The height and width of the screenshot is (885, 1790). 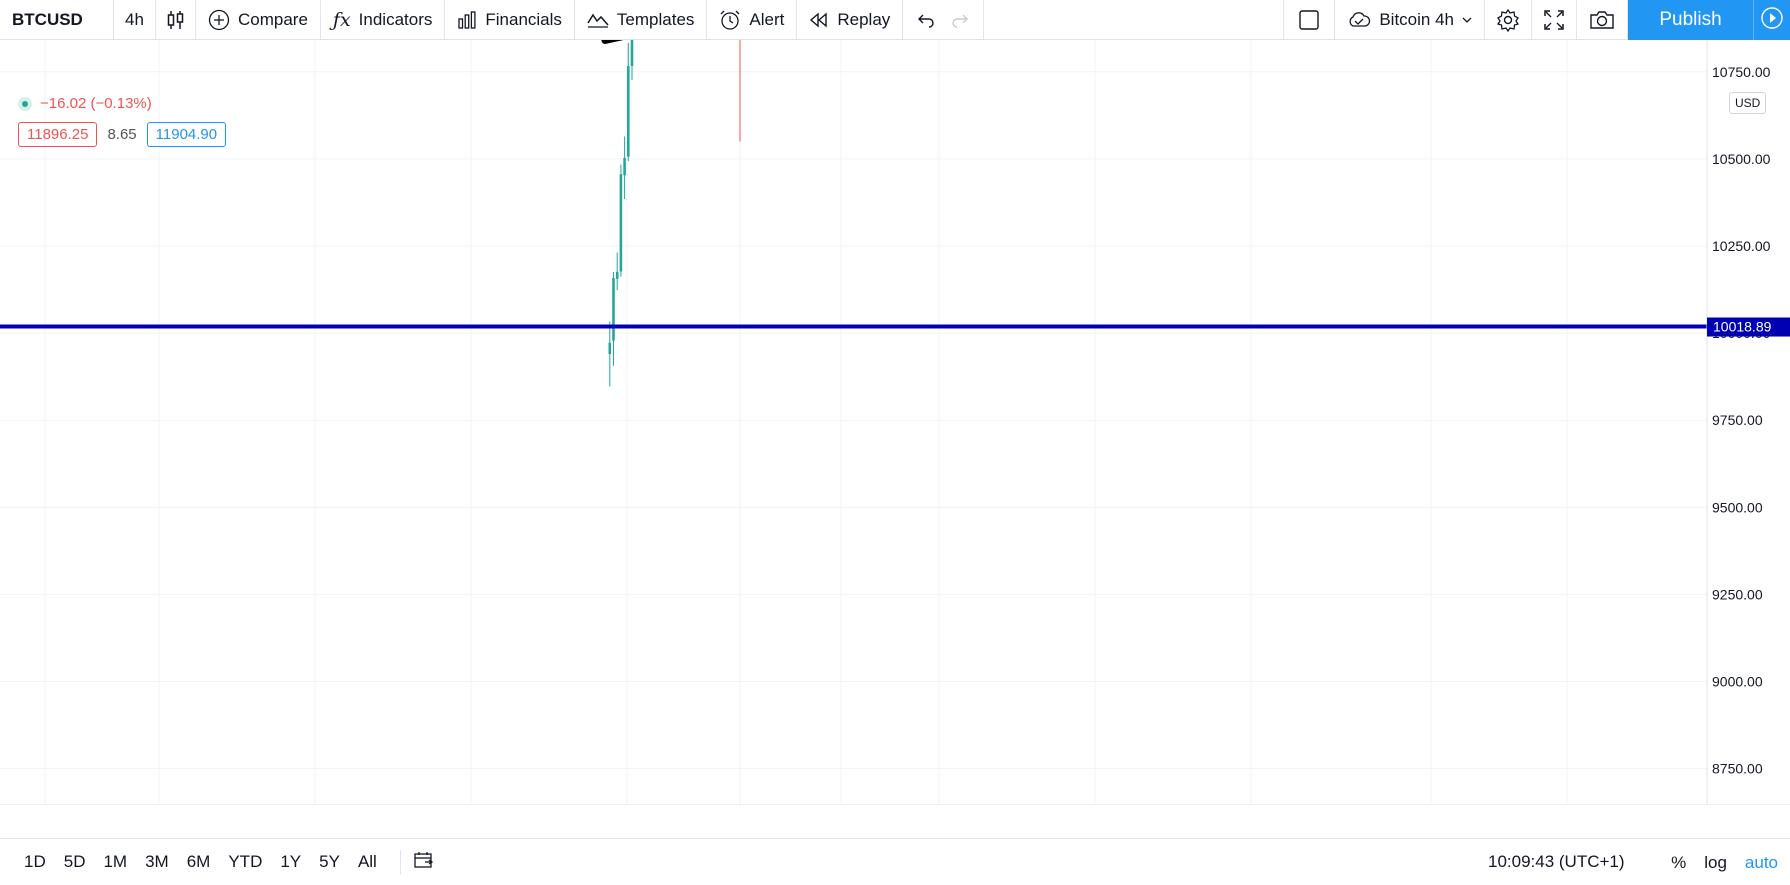 What do you see at coordinates (1741, 159) in the screenshot?
I see `price-tick-label: 10500.00` at bounding box center [1741, 159].